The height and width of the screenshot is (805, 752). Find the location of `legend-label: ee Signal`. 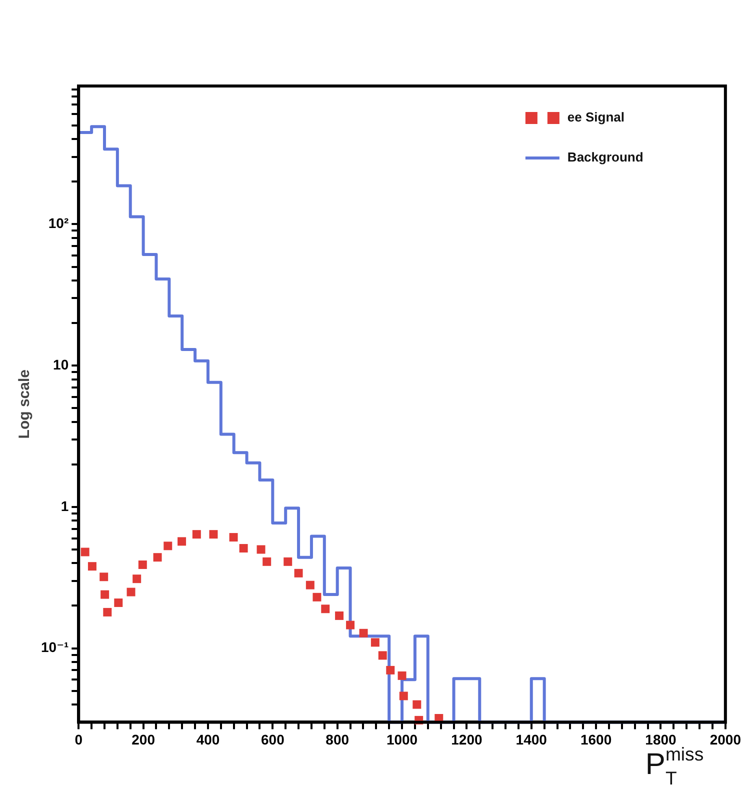

legend-label: ee Signal is located at coordinates (596, 117).